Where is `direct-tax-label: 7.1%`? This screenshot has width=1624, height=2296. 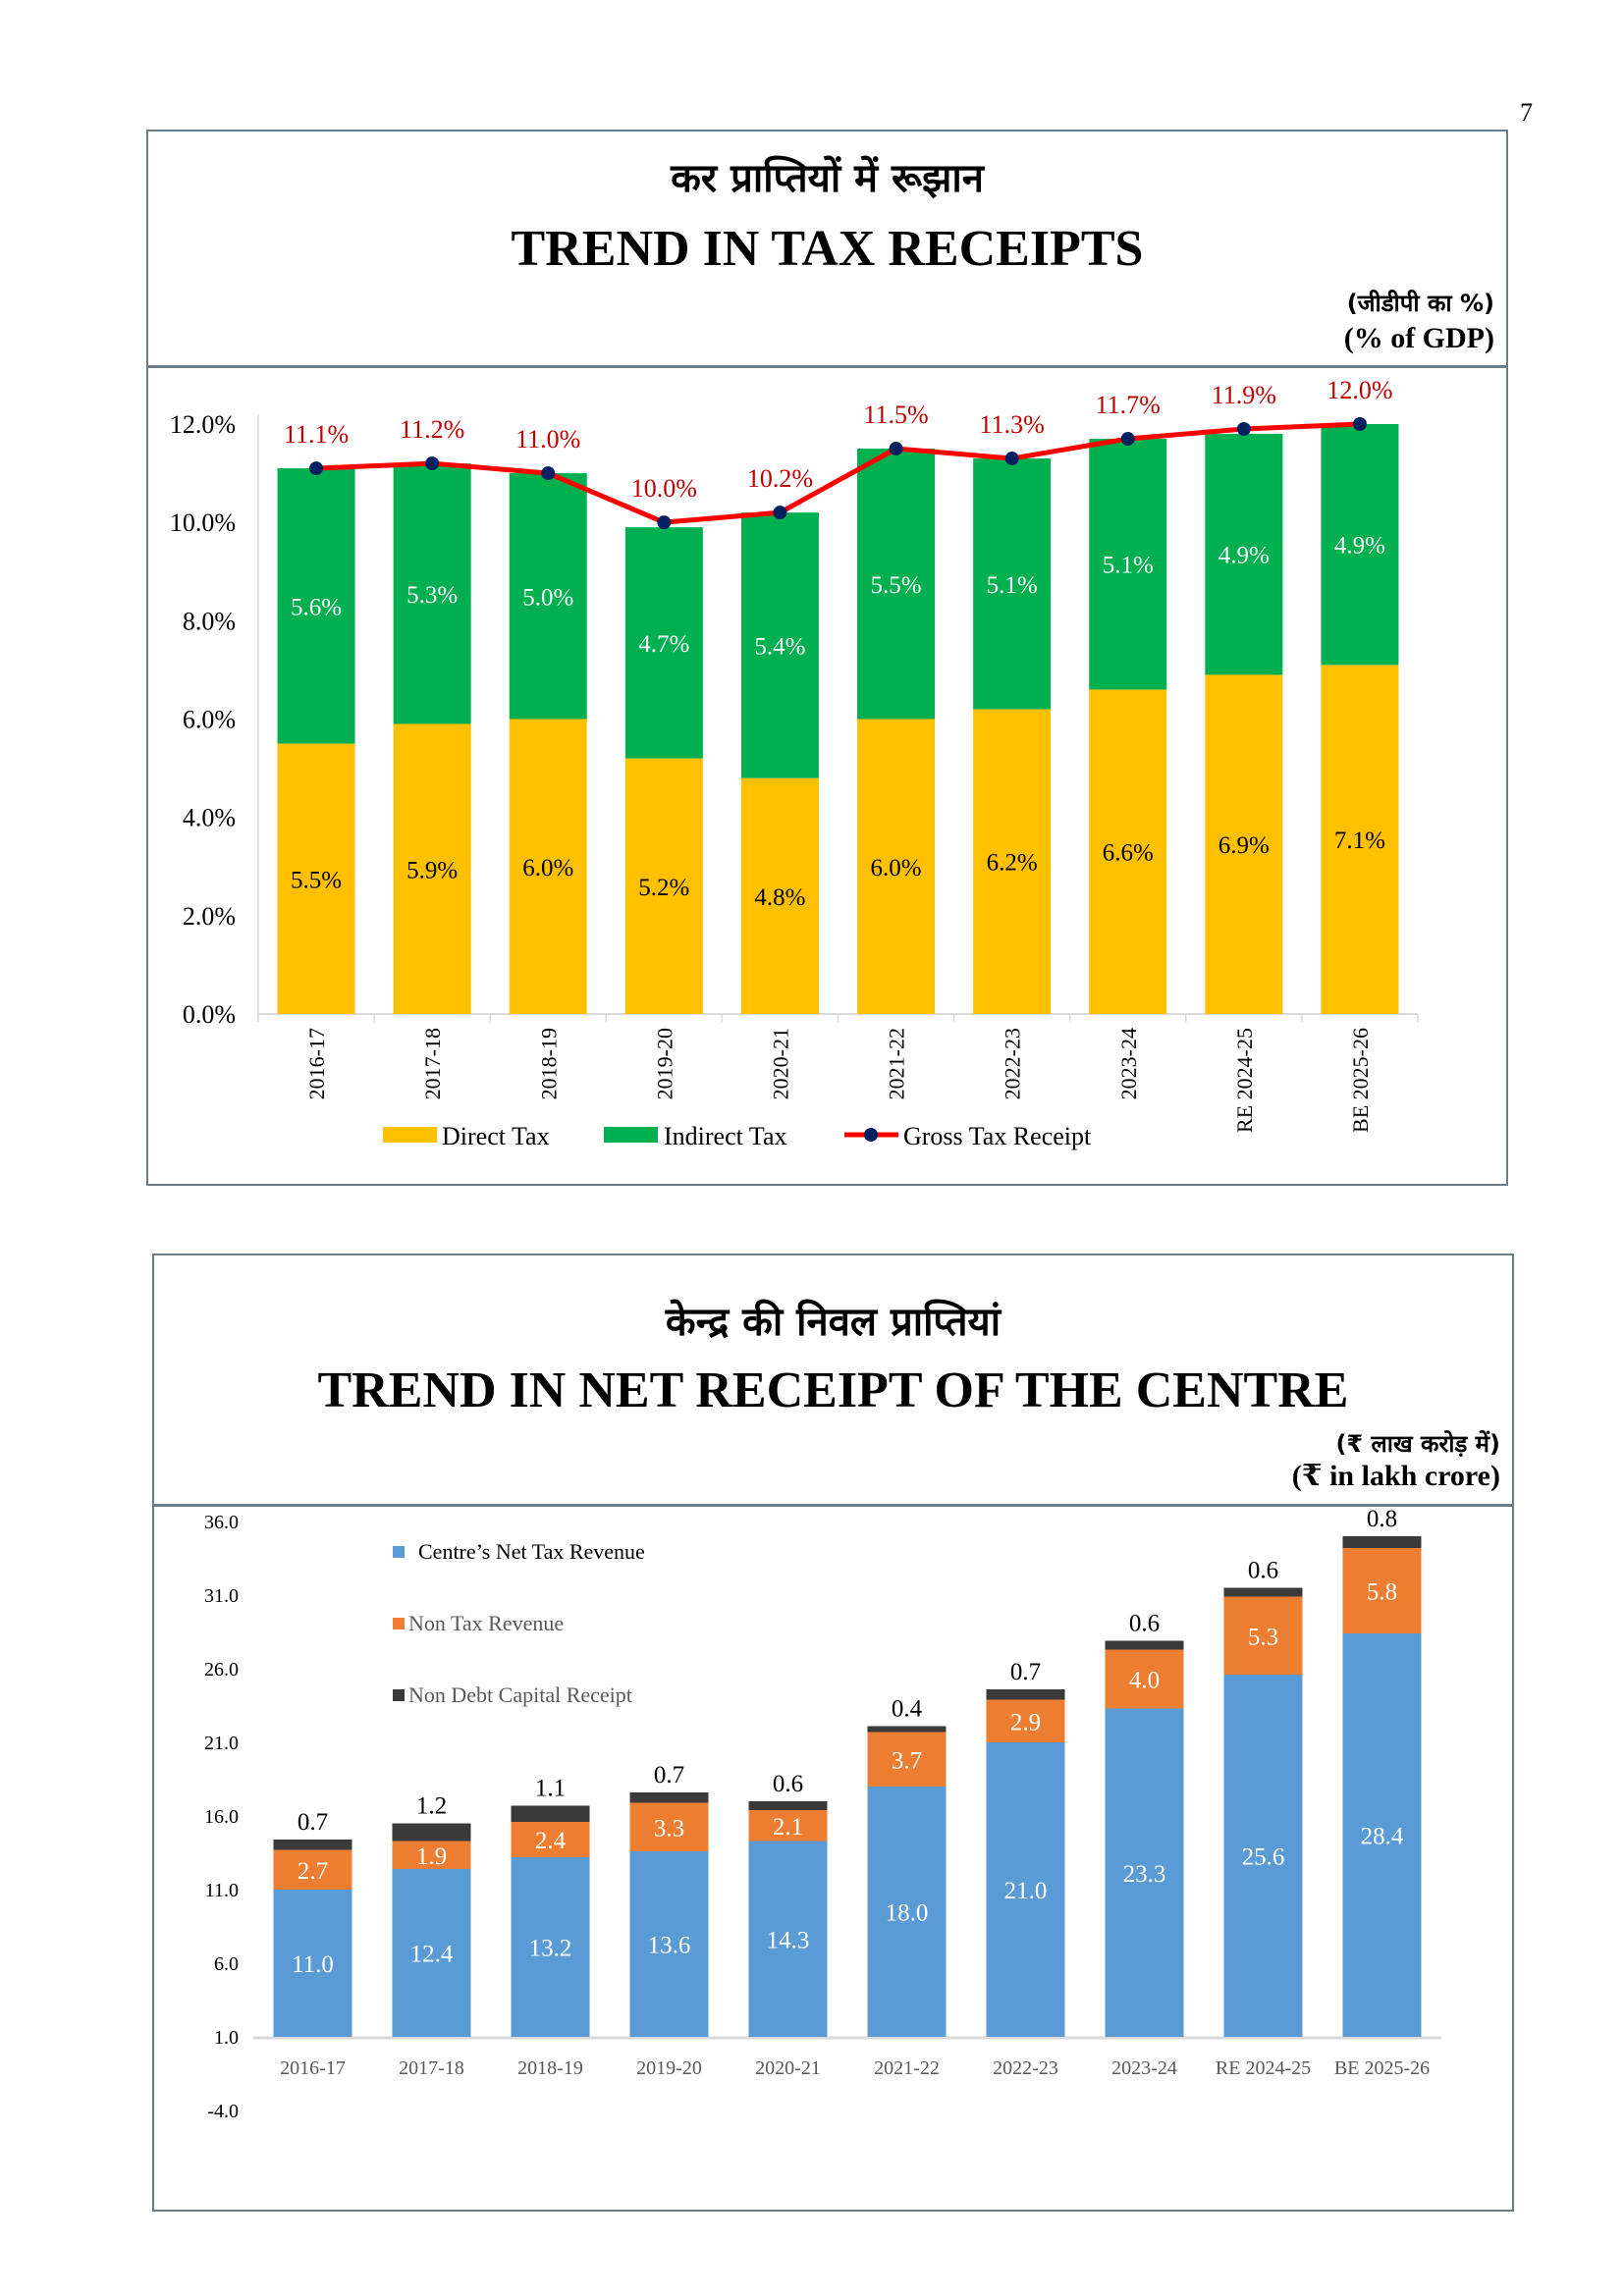 direct-tax-label: 7.1% is located at coordinates (1359, 841).